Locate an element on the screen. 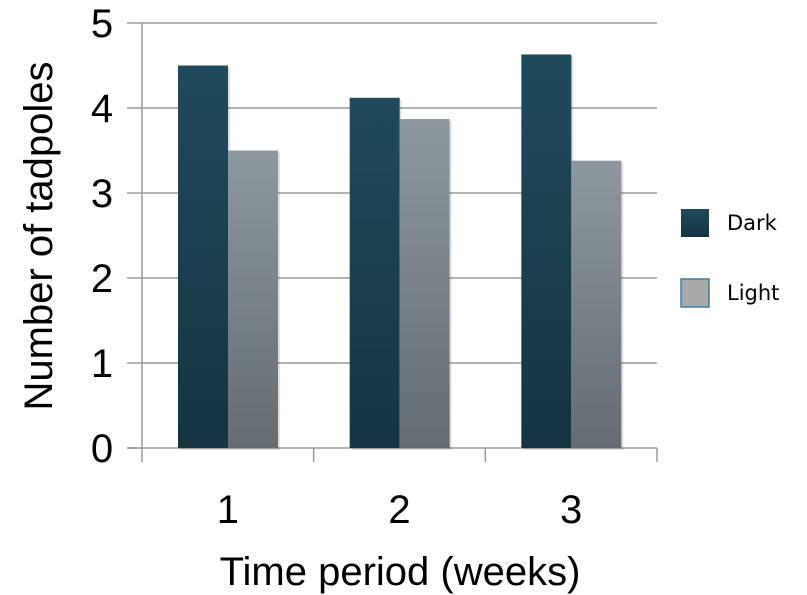  x-tick-labels: 1 2 3 is located at coordinates (400, 510).